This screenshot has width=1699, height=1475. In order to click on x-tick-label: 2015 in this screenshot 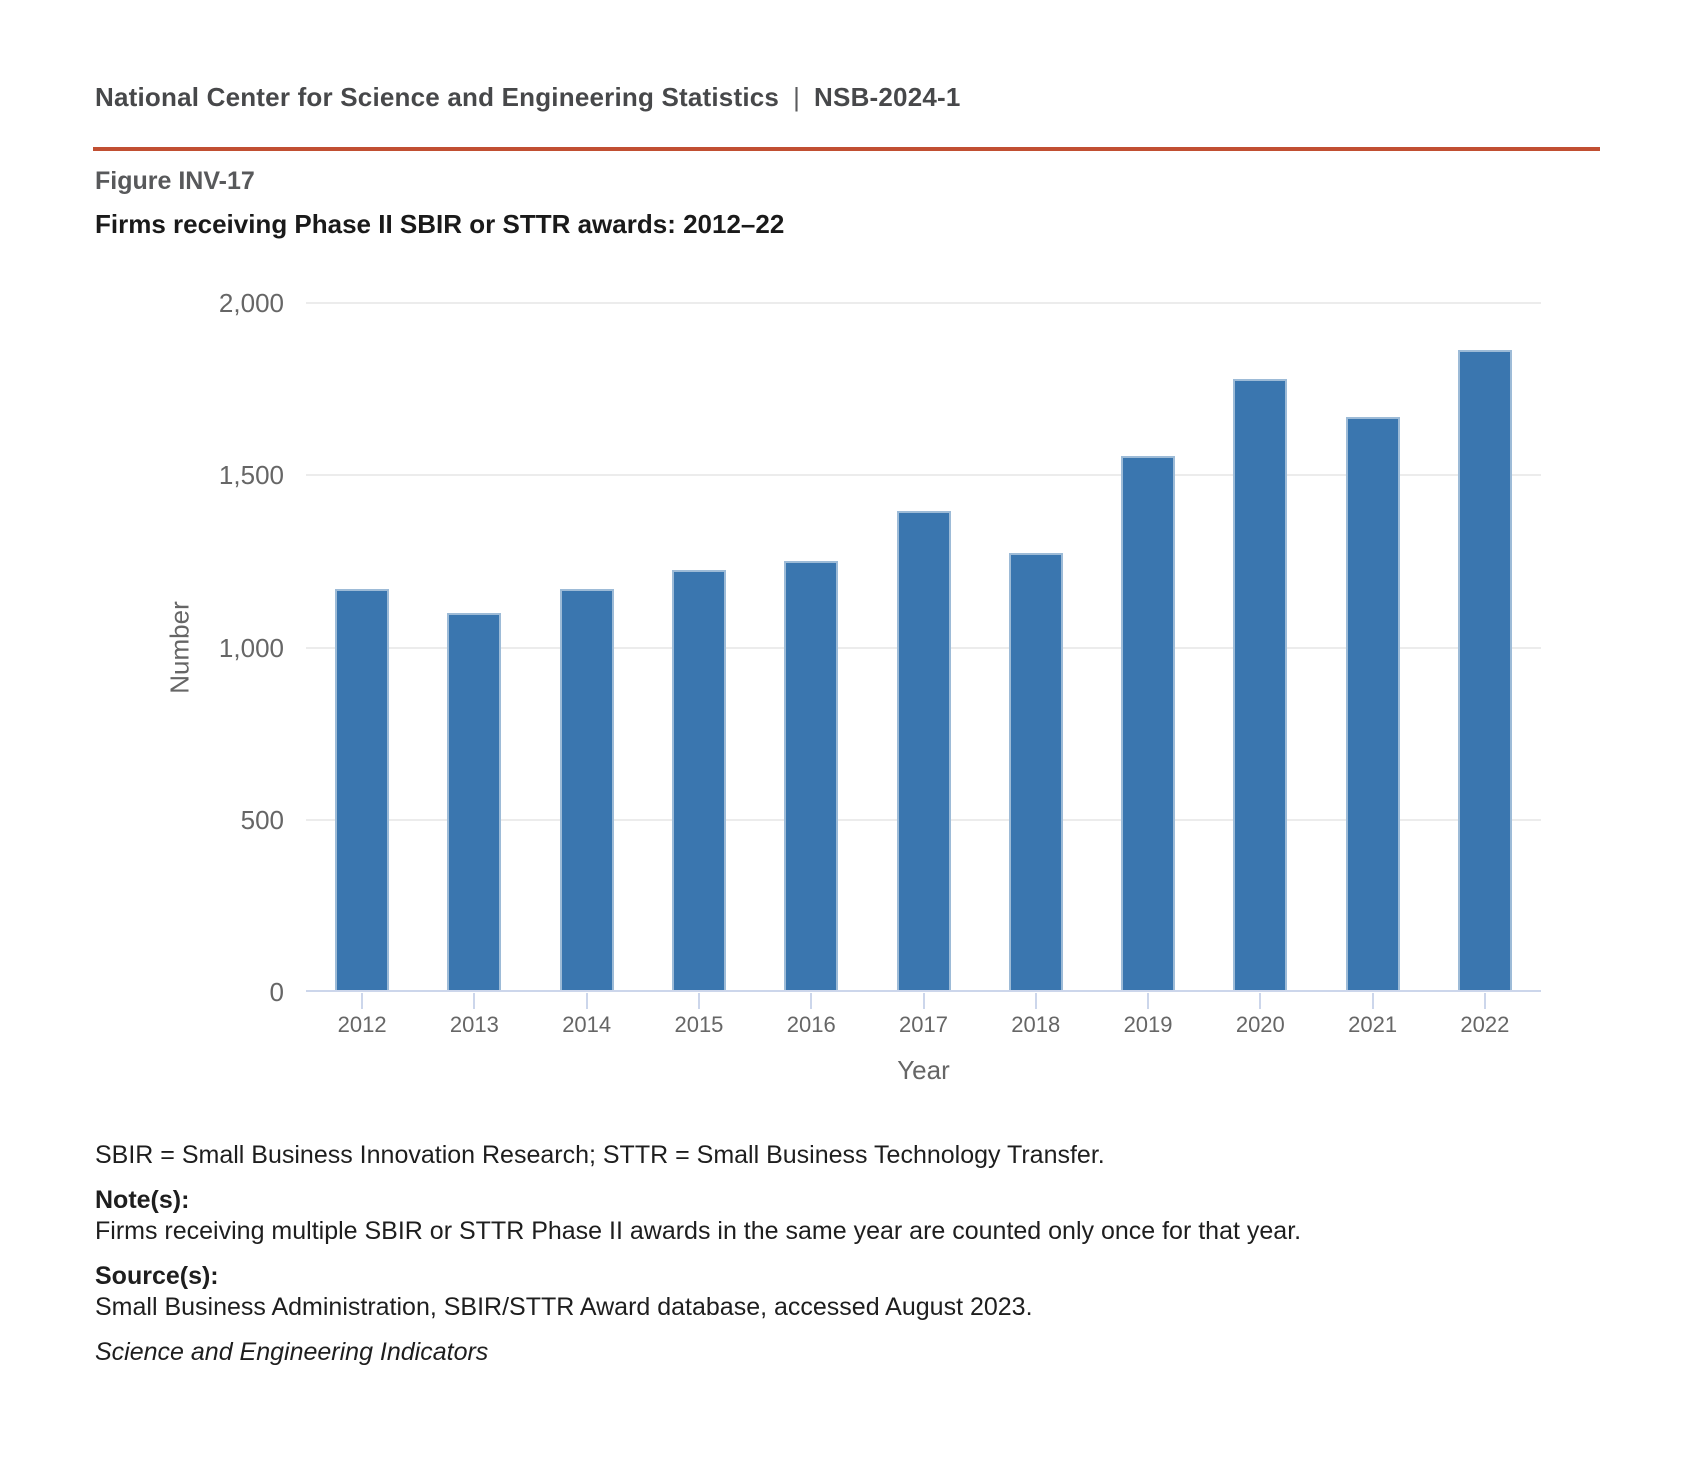, I will do `click(699, 1024)`.